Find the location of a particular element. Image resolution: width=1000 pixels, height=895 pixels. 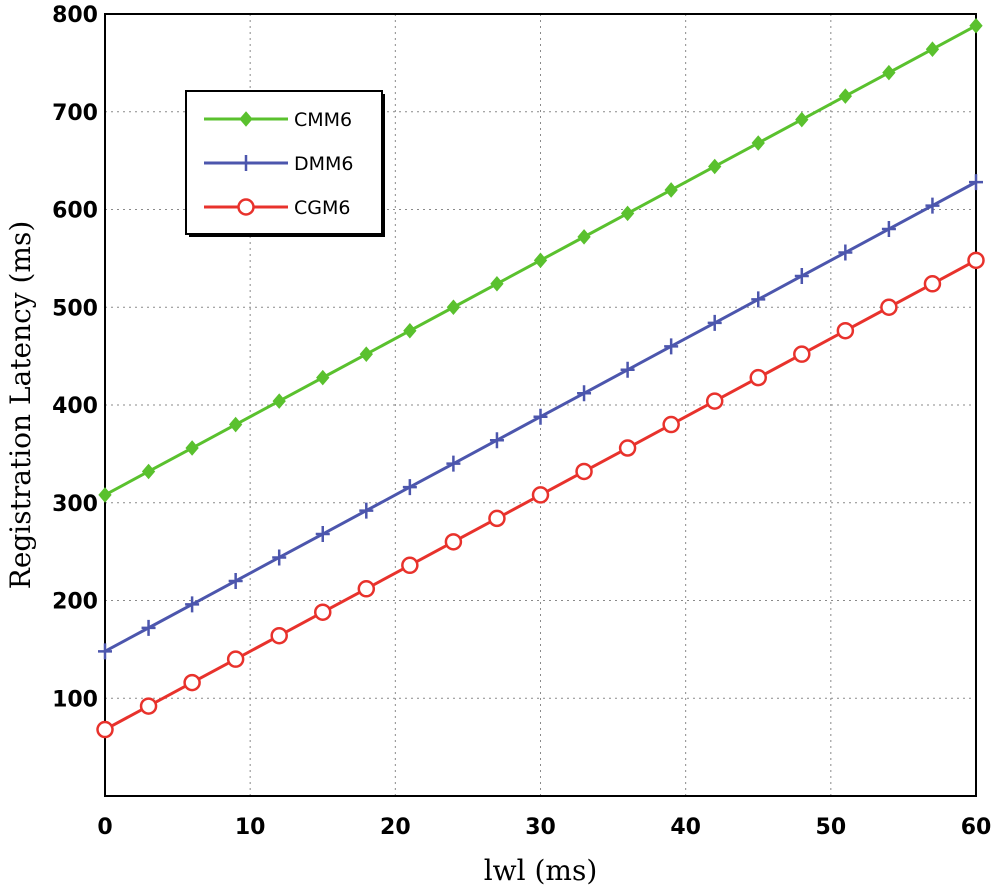

x-tick-label: 50 is located at coordinates (831, 827).